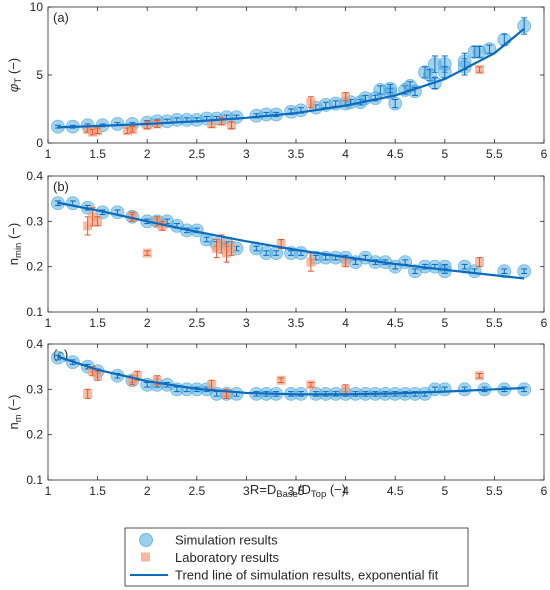 The width and height of the screenshot is (550, 590). Describe the element at coordinates (227, 557) in the screenshot. I see `legend-laboratory-label: Laboratory results` at that location.